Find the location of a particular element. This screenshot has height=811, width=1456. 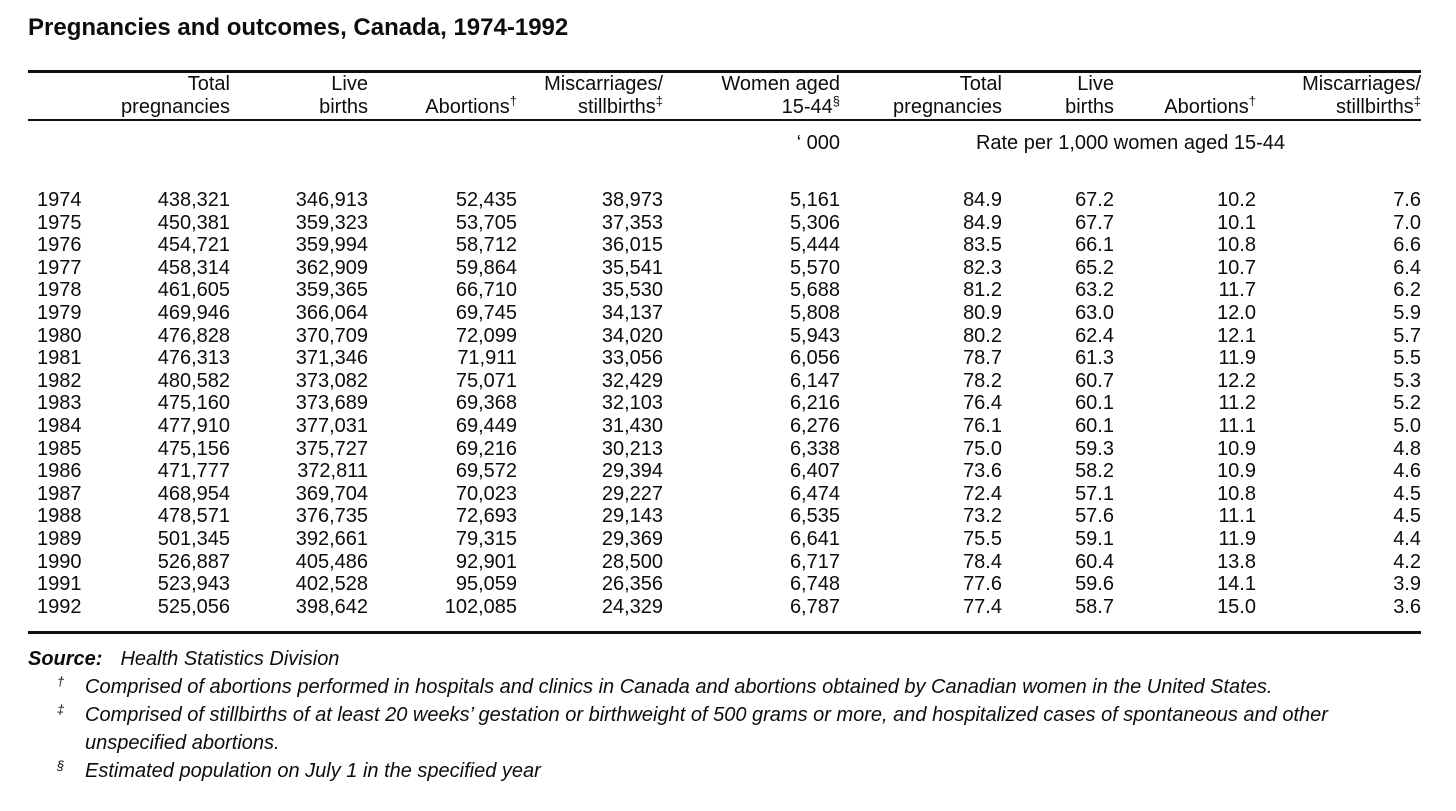

value-cell: 75.5 is located at coordinates (982, 538).